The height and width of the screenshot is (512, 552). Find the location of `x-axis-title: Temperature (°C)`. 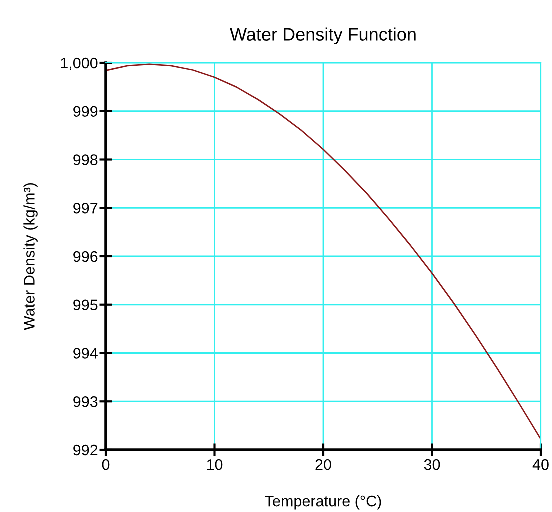

x-axis-title: Temperature (°C) is located at coordinates (323, 502).